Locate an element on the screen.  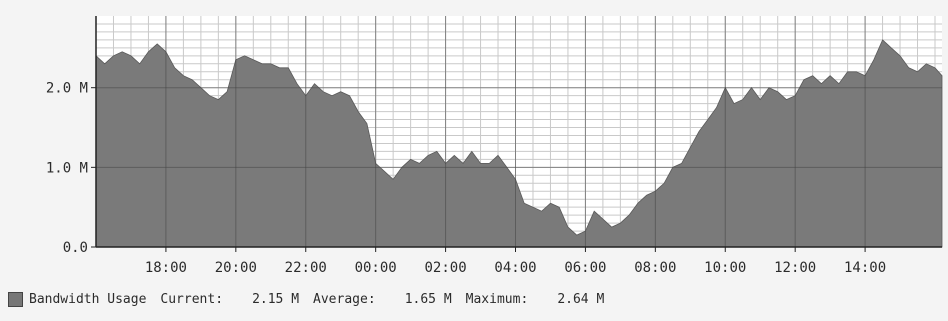
x-tick-label: 02:00 is located at coordinates (446, 268).